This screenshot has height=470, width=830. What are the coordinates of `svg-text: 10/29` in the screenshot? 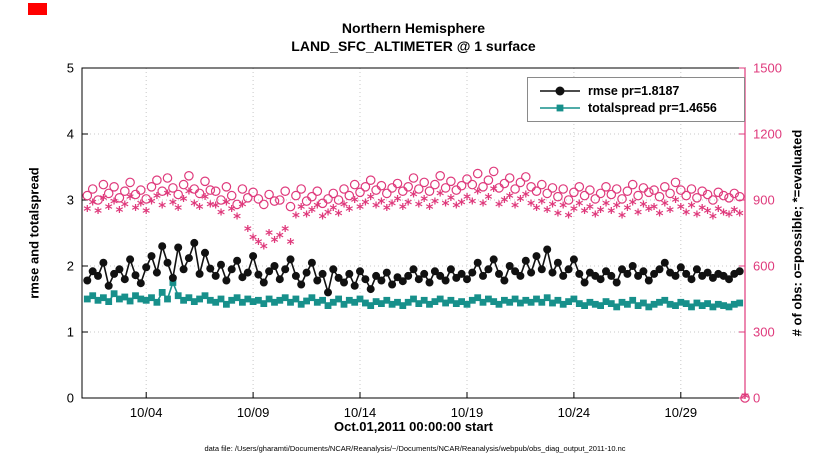 It's located at (681, 412).